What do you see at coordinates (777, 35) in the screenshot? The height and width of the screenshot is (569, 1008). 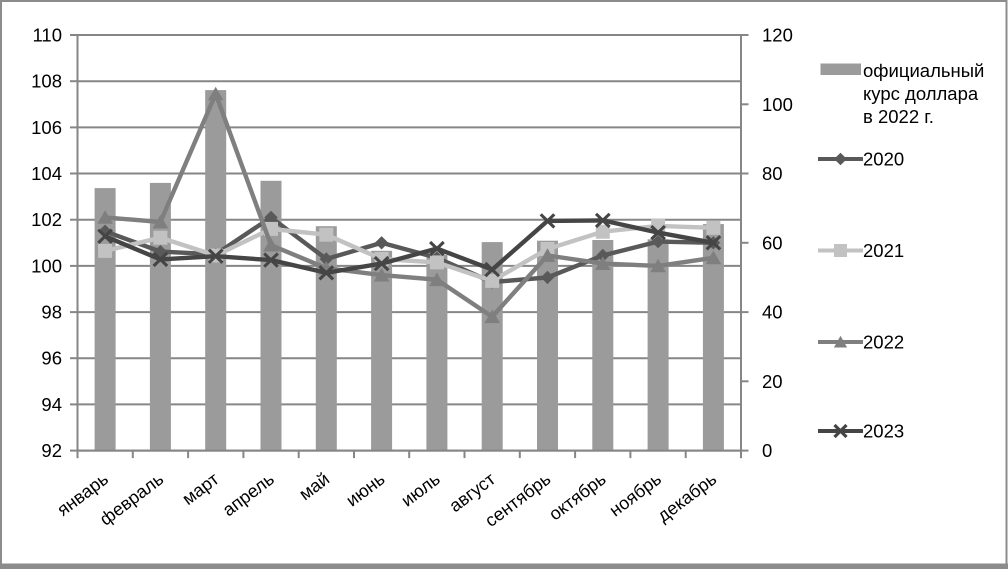 I see `svg-text: 120` at bounding box center [777, 35].